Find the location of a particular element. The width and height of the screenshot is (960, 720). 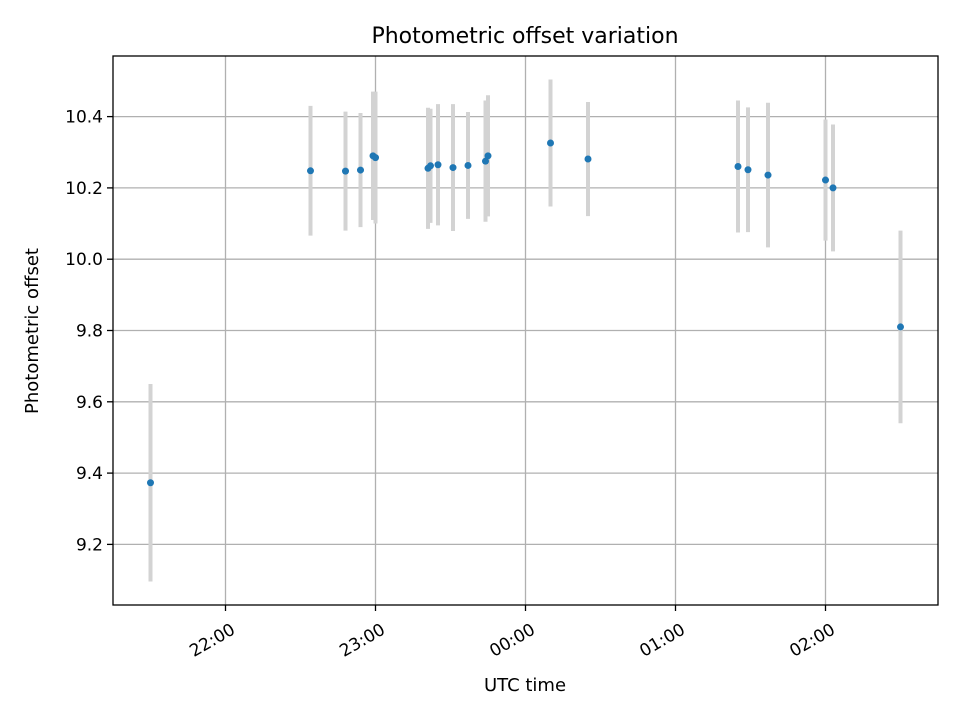

y-tick-label: 9.4 is located at coordinates (89, 474).